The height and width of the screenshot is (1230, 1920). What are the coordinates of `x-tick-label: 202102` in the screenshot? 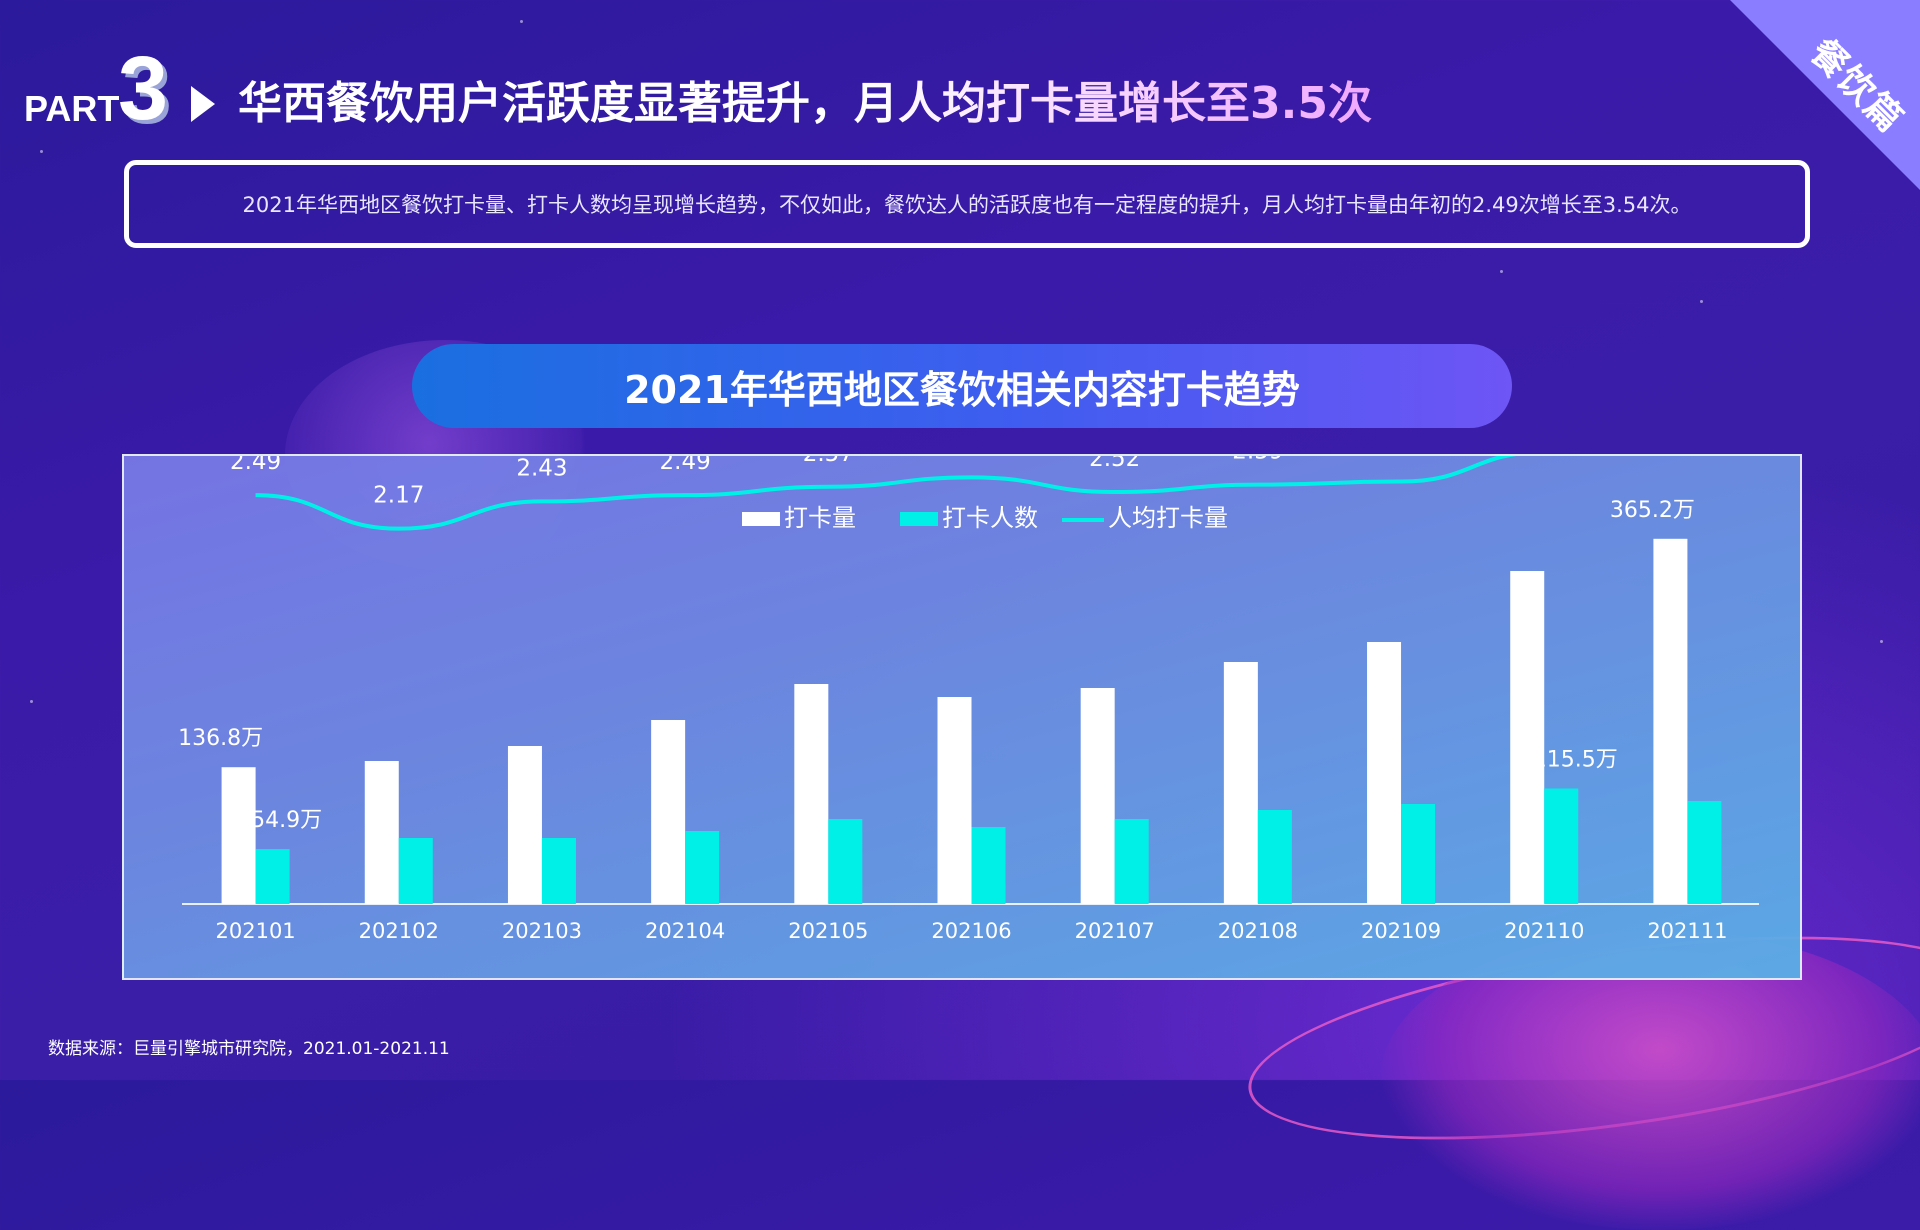 It's located at (399, 931).